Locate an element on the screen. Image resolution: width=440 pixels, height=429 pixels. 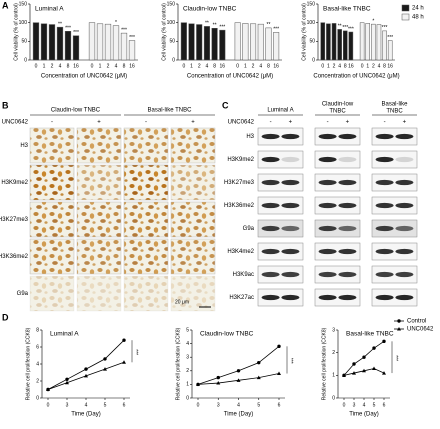
panel-letter: C is located at coordinates (225, 105).